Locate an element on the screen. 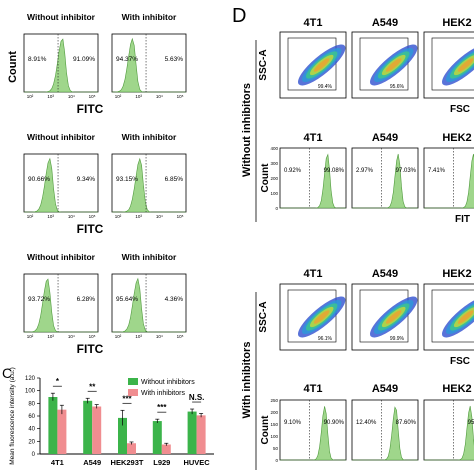 This screenshot has height=474, width=474. y-axis-label: Mean fluorescence intensity (a.u.) is located at coordinates (12, 416).